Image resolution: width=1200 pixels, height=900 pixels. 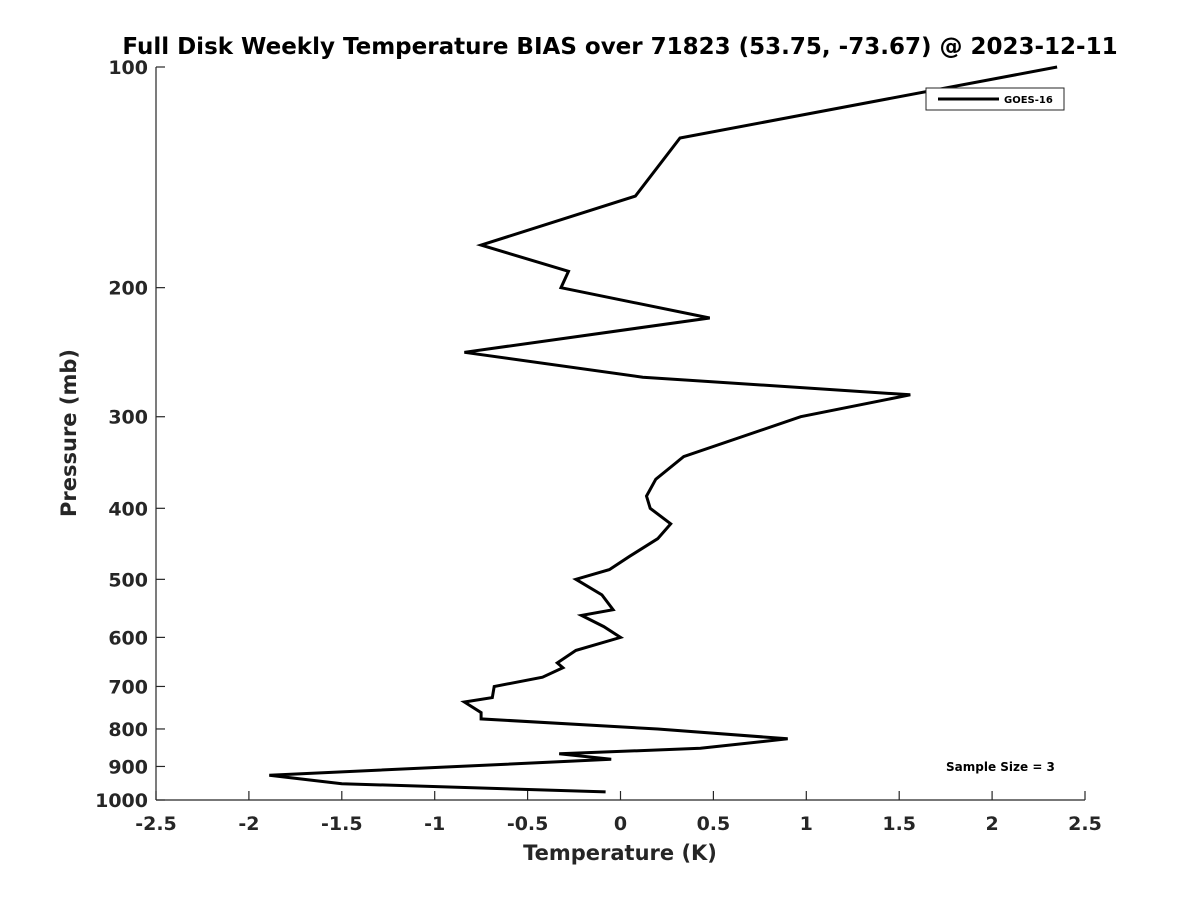 What do you see at coordinates (128, 509) in the screenshot?
I see `y-tick-label: 400` at bounding box center [128, 509].